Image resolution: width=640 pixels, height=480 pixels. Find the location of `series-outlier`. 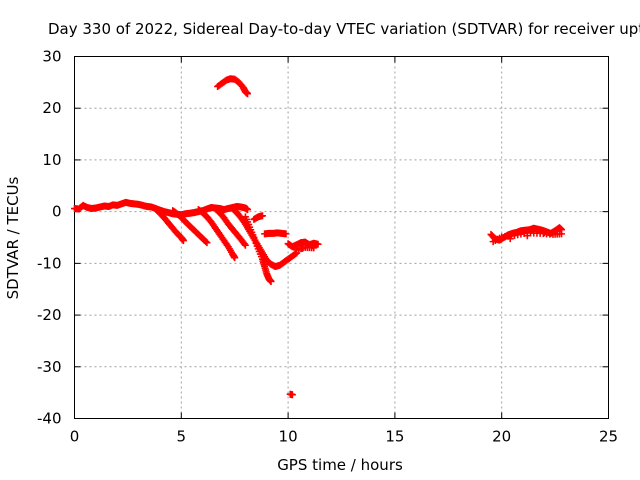

series-outlier is located at coordinates (291, 394).